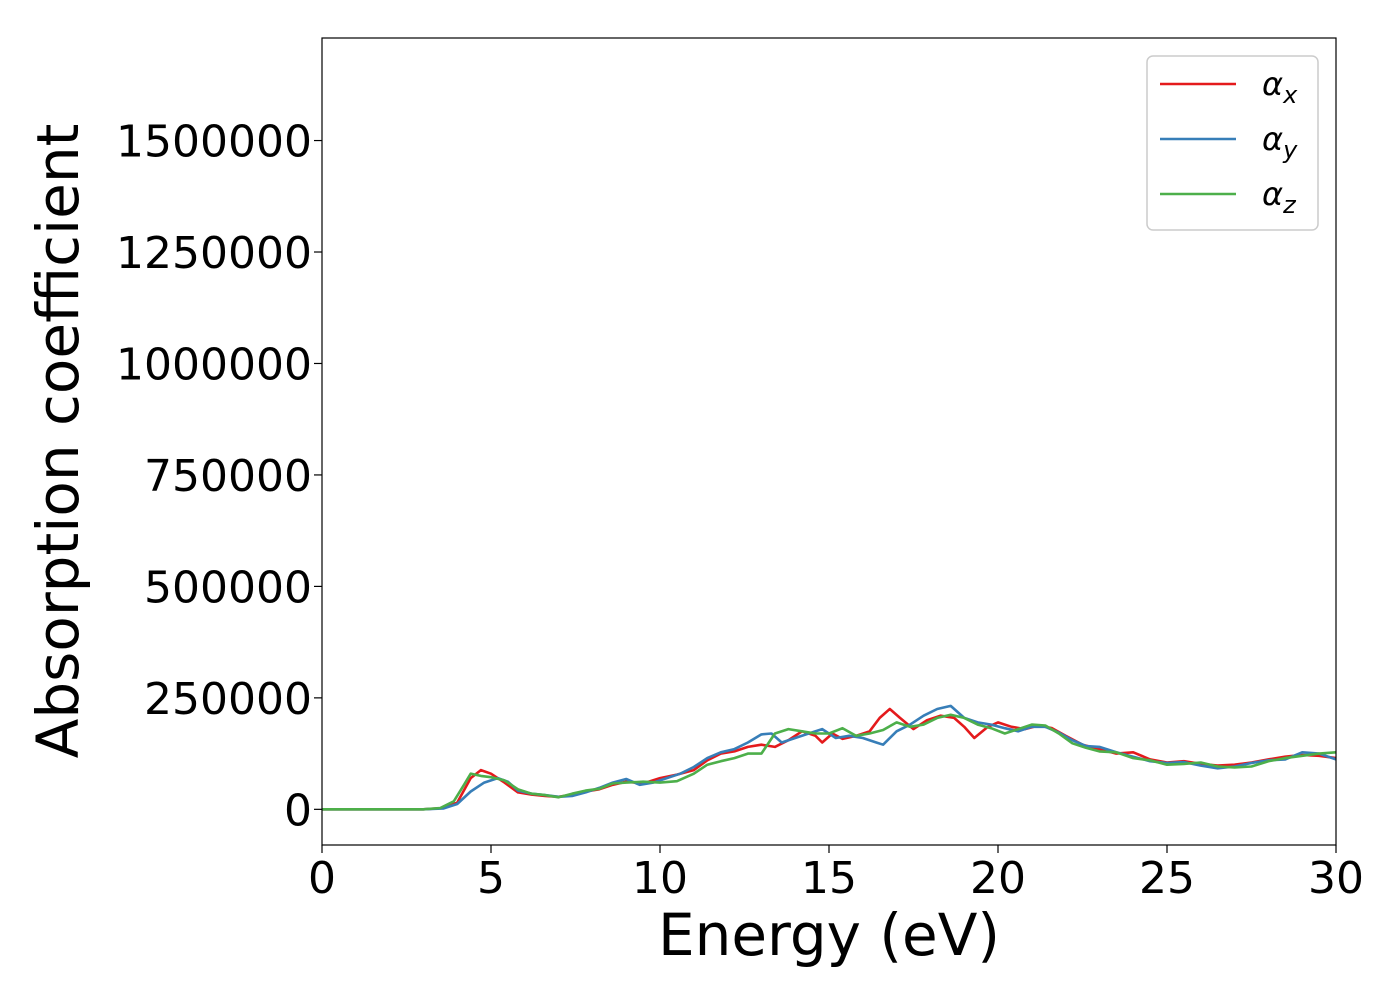 The width and height of the screenshot is (1400, 1000). I want to click on legend-subscript: y, so click(1290, 150).